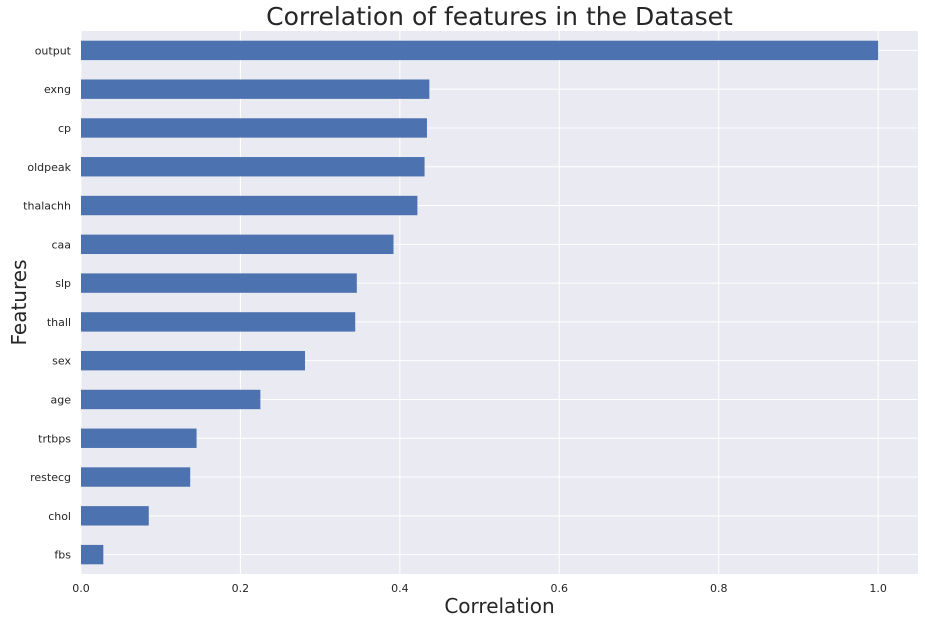  What do you see at coordinates (50, 477) in the screenshot?
I see `y-tick-label: restecg` at bounding box center [50, 477].